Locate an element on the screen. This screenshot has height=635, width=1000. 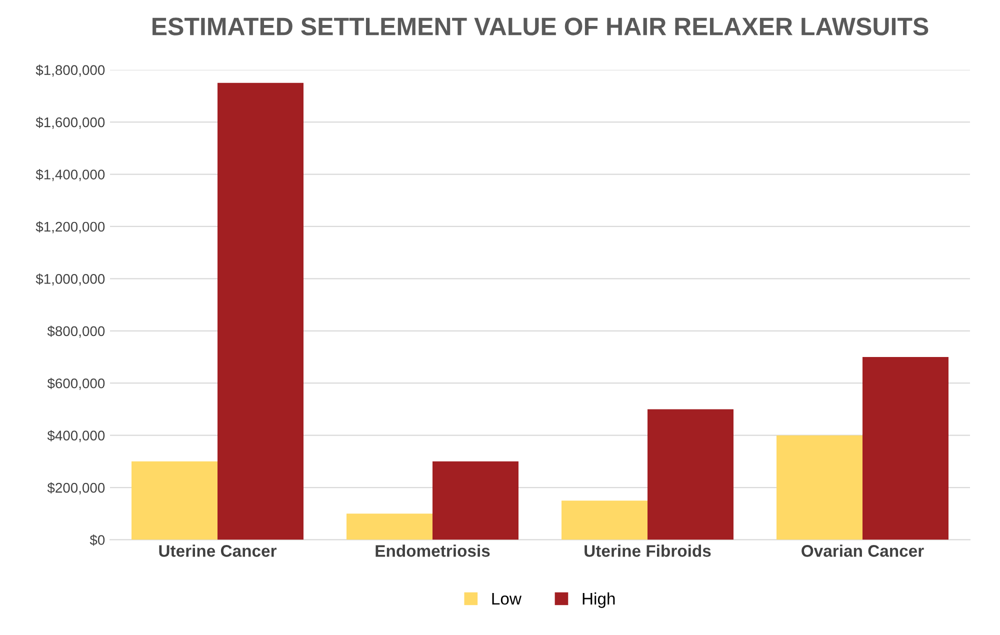
y-tick-label: $1,400,000 is located at coordinates (70, 175).